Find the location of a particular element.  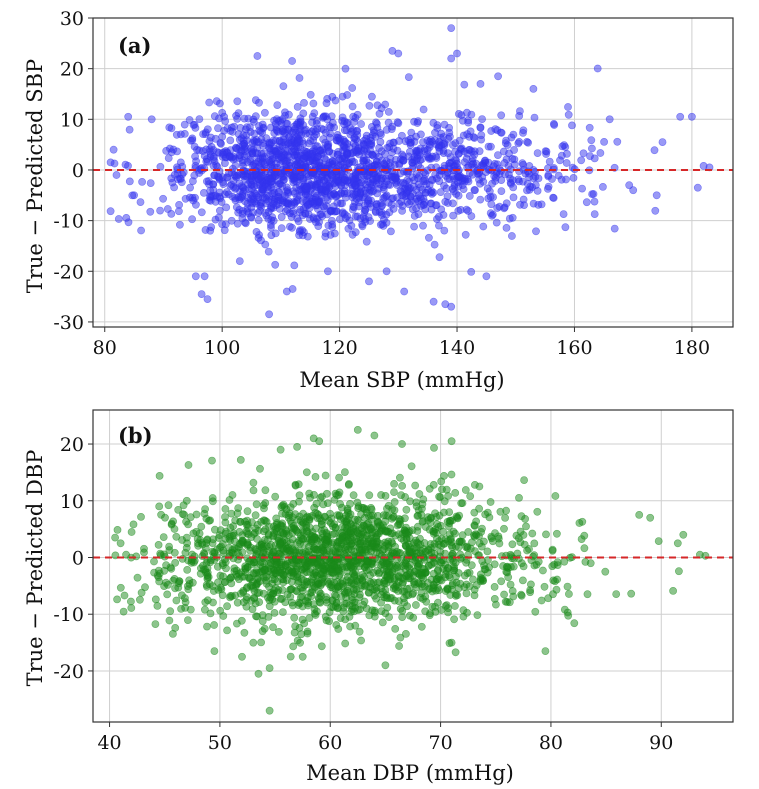

sbp-y-tick-label: -20 is located at coordinates (68, 272).